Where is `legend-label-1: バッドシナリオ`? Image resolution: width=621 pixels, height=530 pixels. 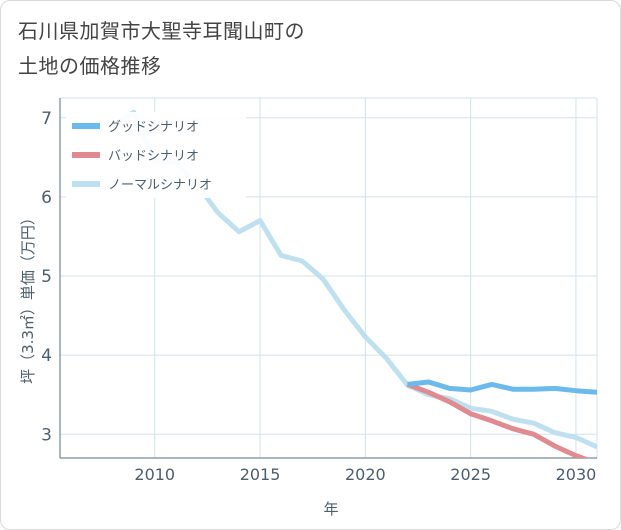 legend-label-1: バッドシナリオ is located at coordinates (153, 156).